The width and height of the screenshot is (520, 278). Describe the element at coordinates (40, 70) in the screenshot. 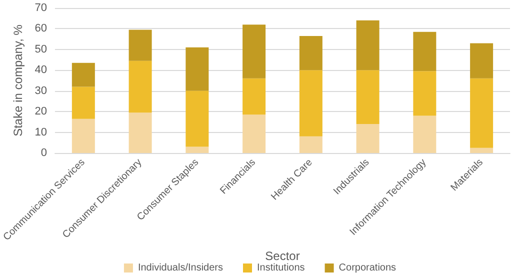

I see `y-tick-label: 40` at that location.